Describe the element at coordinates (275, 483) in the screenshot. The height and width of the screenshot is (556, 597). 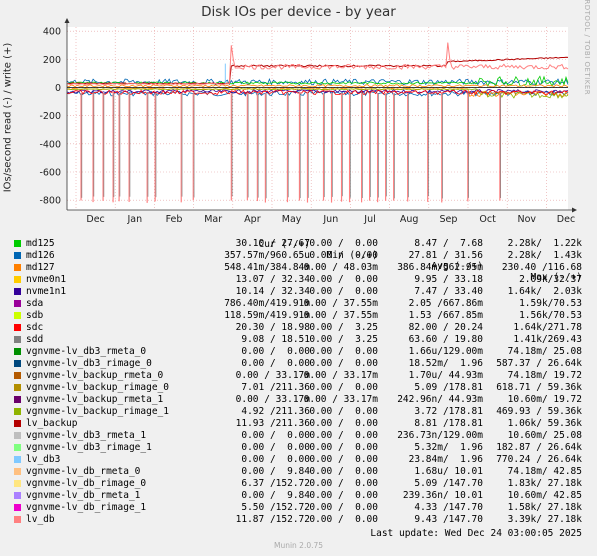
I see `legend-cur: 6.37 /152.72` at that location.